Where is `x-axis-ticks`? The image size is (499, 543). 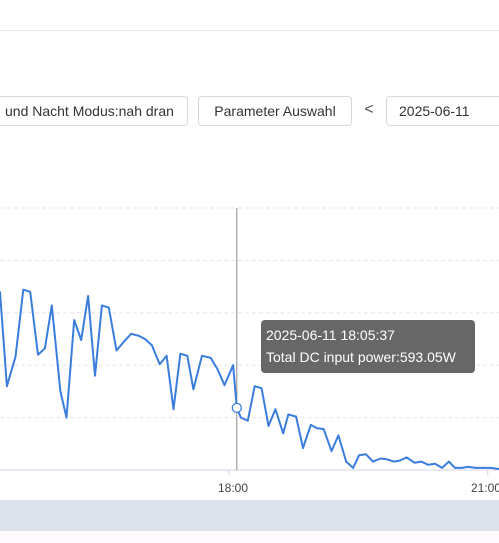
x-axis-ticks is located at coordinates (358, 472).